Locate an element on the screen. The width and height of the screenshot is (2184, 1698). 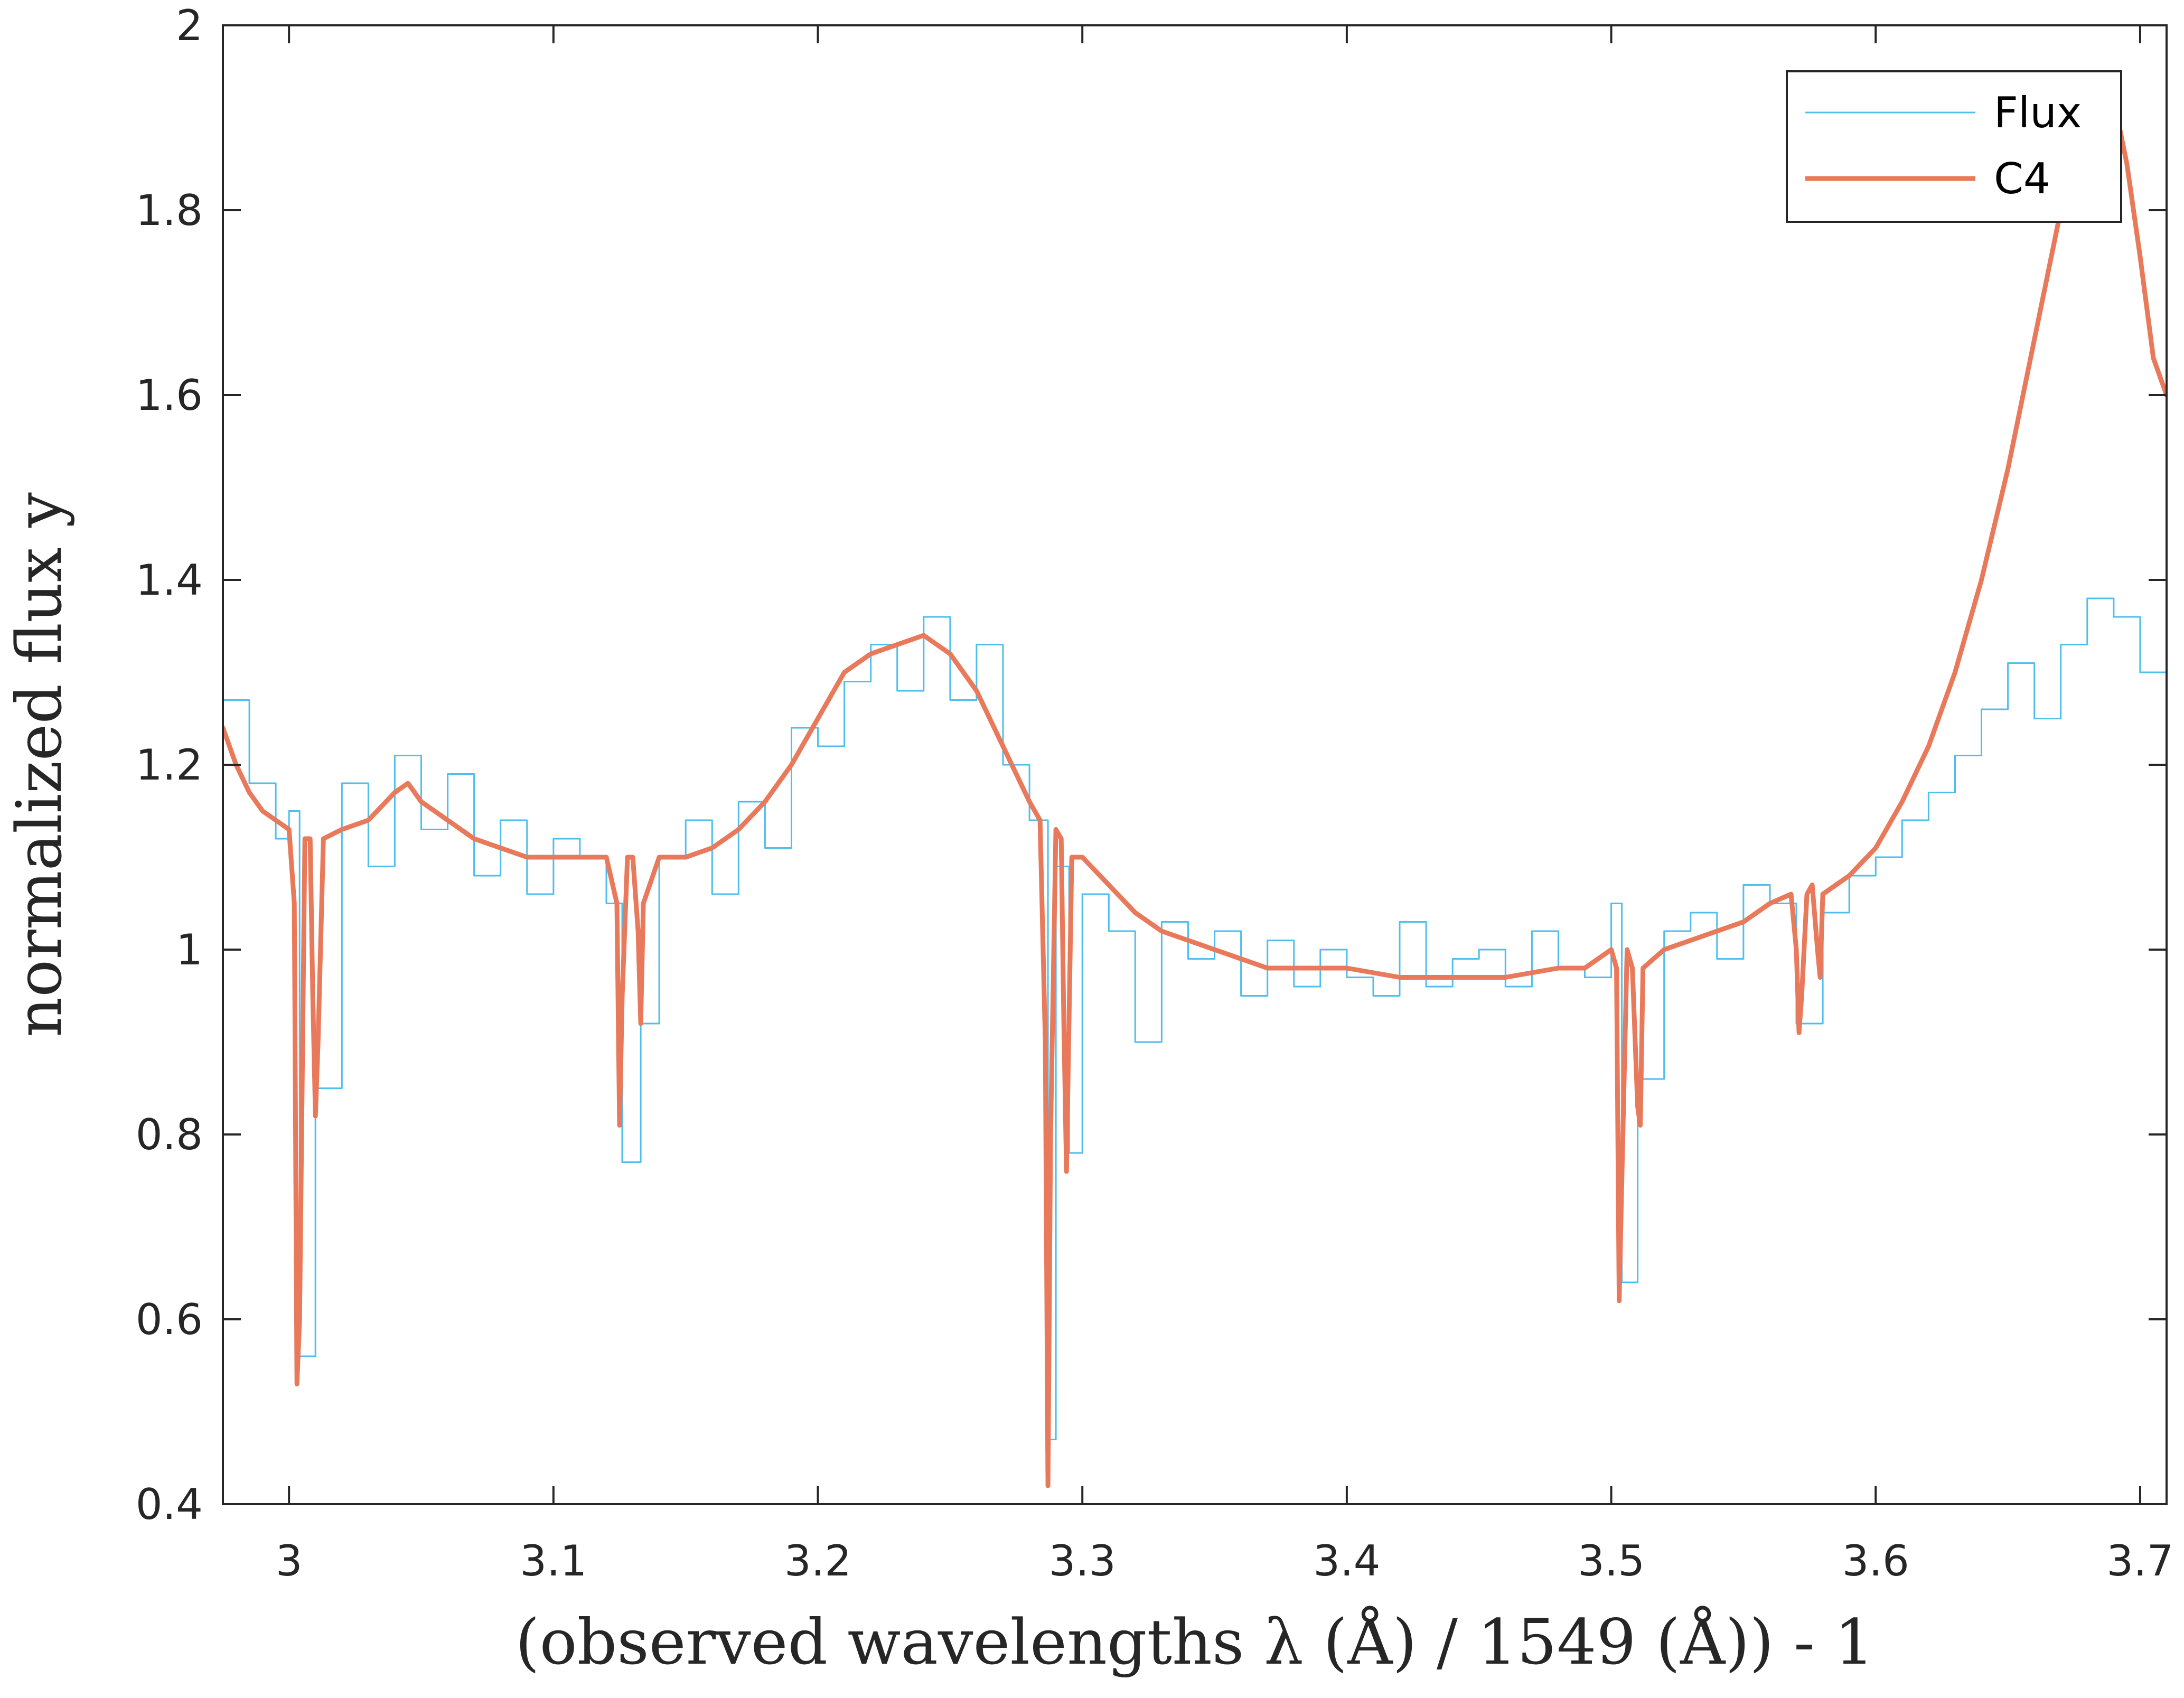
y-tick-label: 0.6 is located at coordinates (170, 1319).